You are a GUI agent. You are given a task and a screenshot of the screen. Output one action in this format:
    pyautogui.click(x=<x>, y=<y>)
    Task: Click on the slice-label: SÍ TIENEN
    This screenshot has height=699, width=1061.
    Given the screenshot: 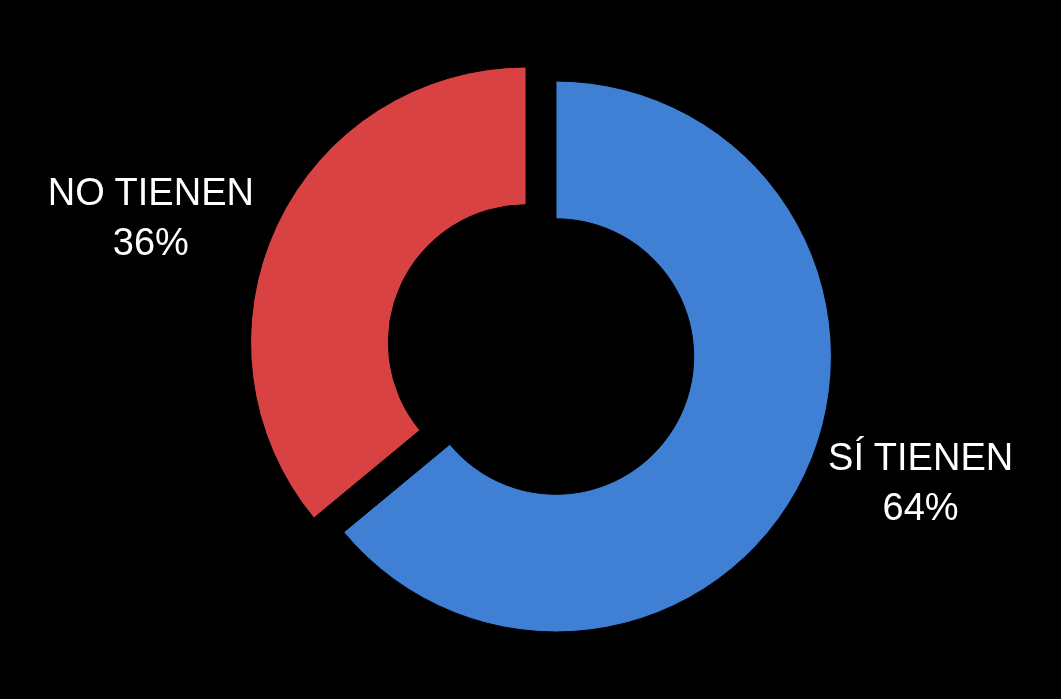 What is the action you would take?
    pyautogui.click(x=921, y=457)
    